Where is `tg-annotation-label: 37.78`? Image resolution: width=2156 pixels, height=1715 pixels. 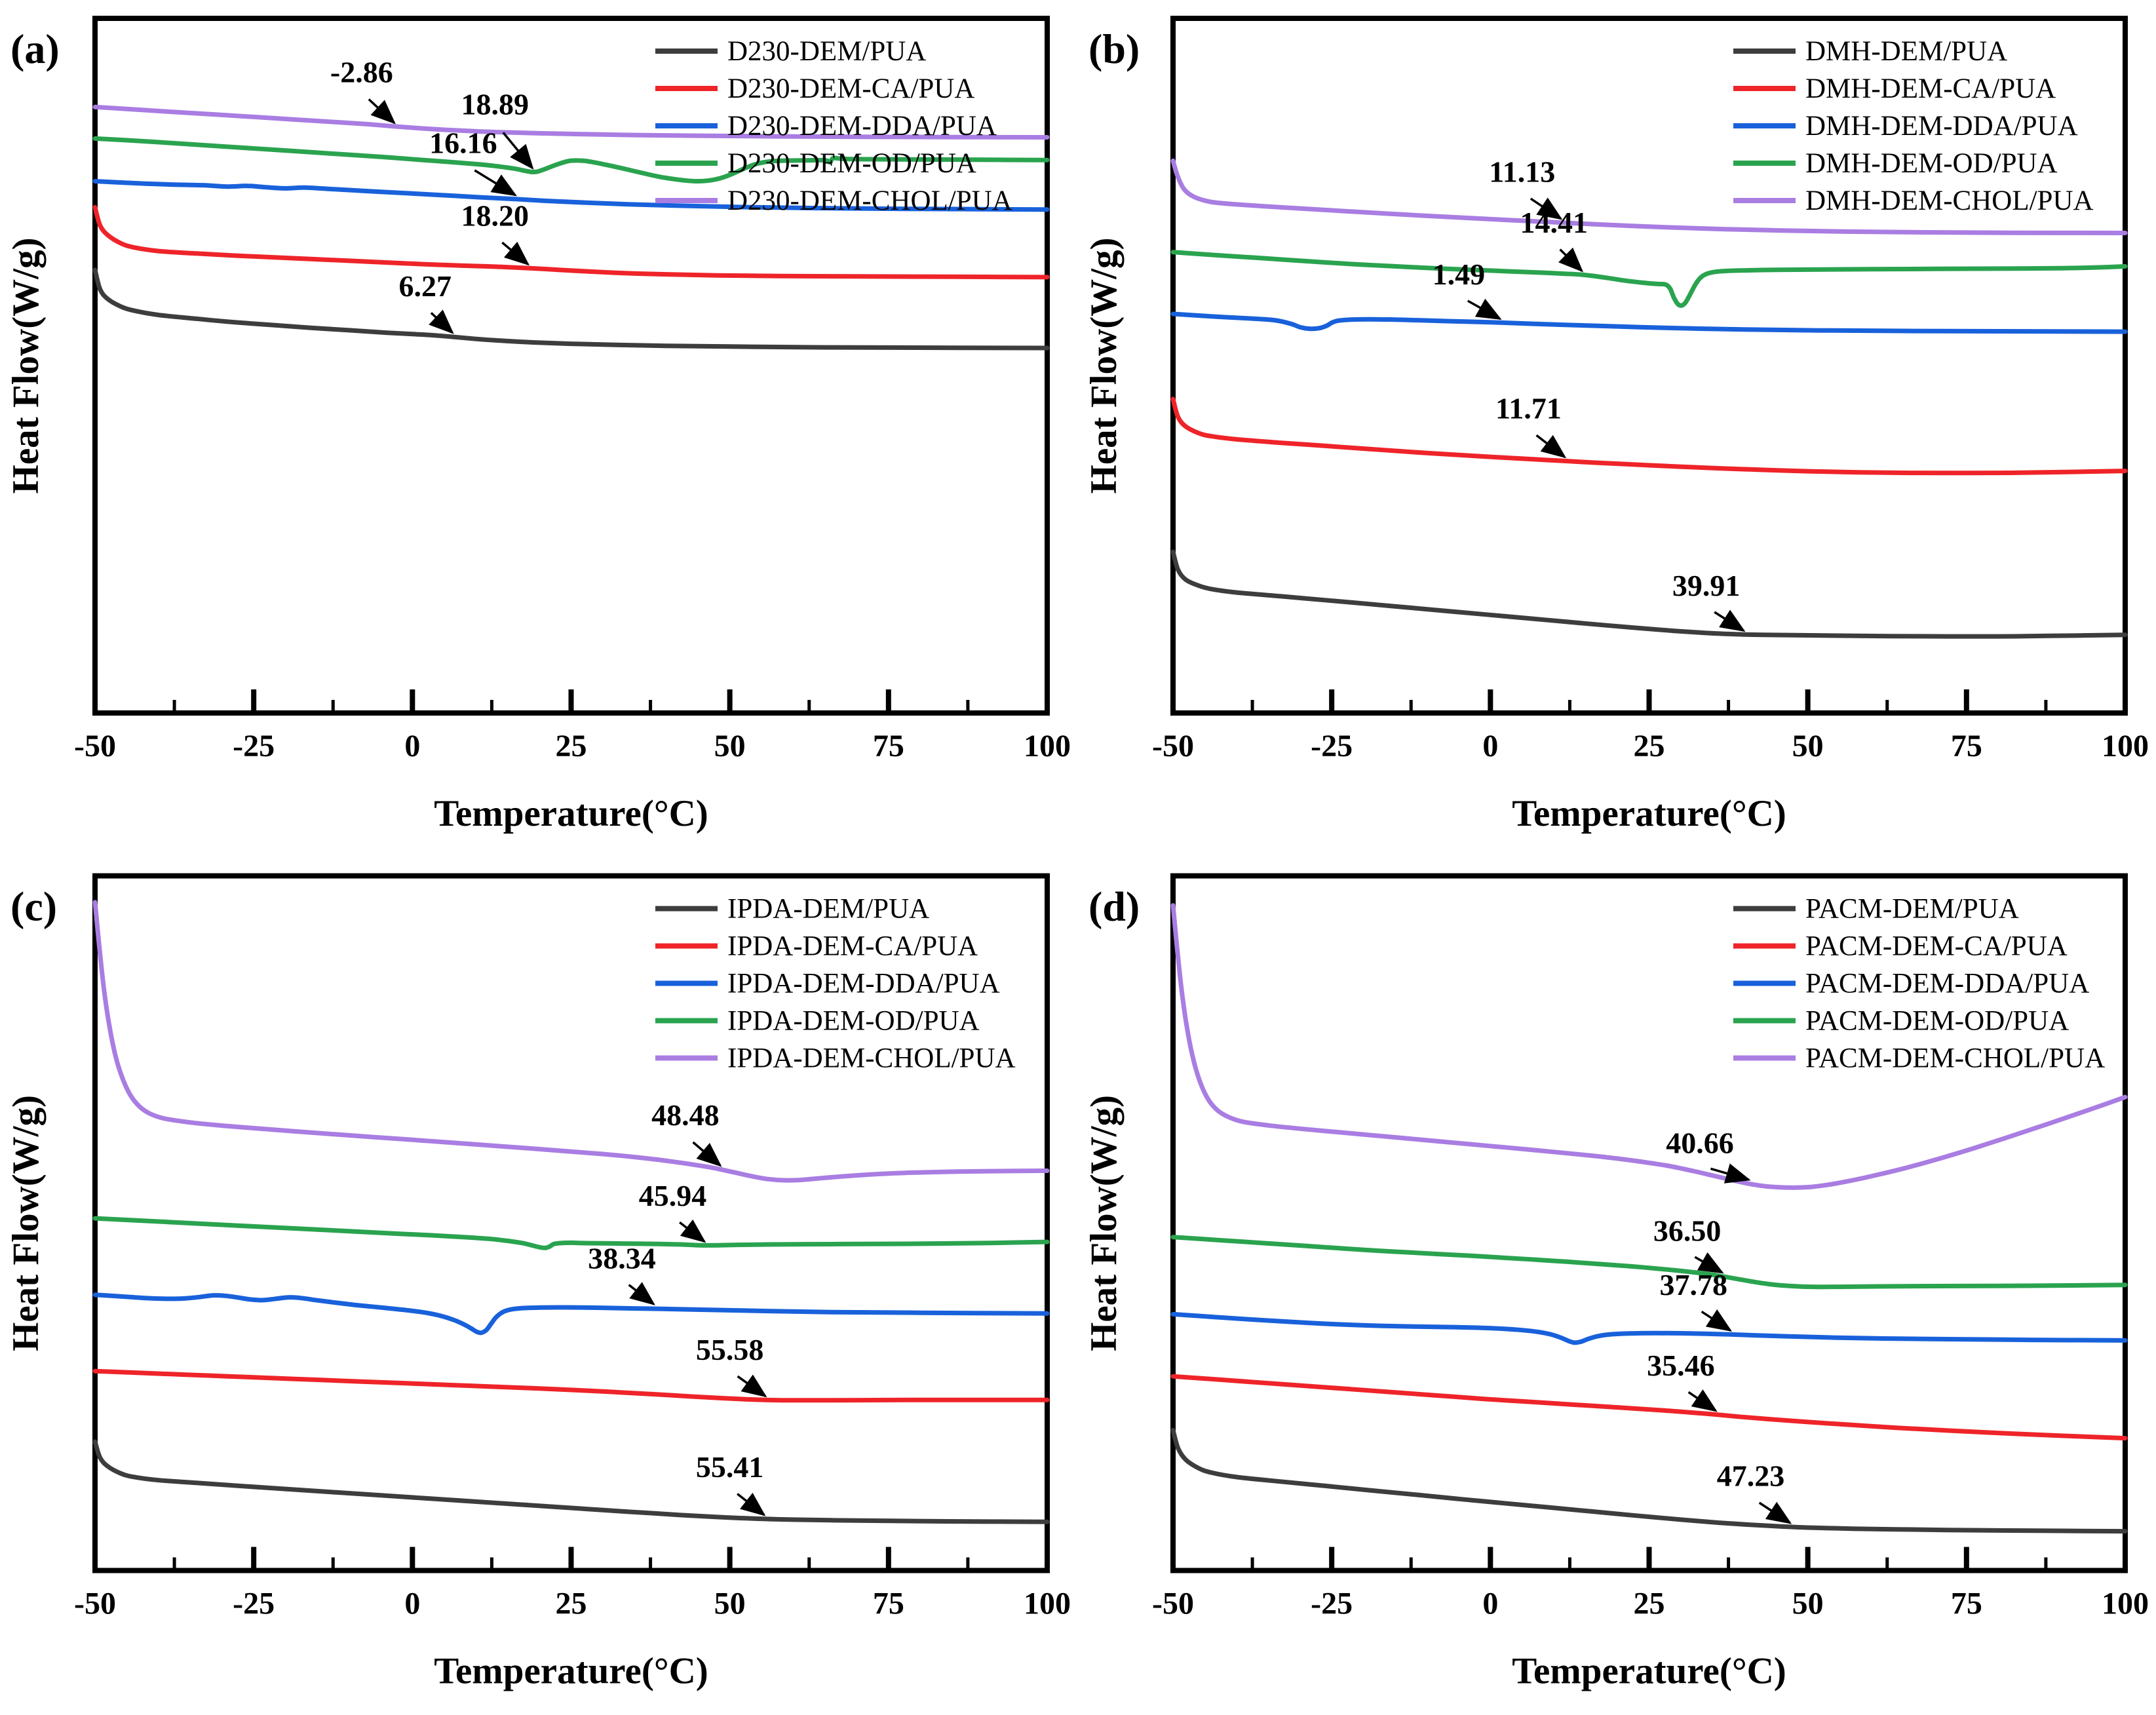
tg-annotation-label: 37.78 is located at coordinates (1694, 1284).